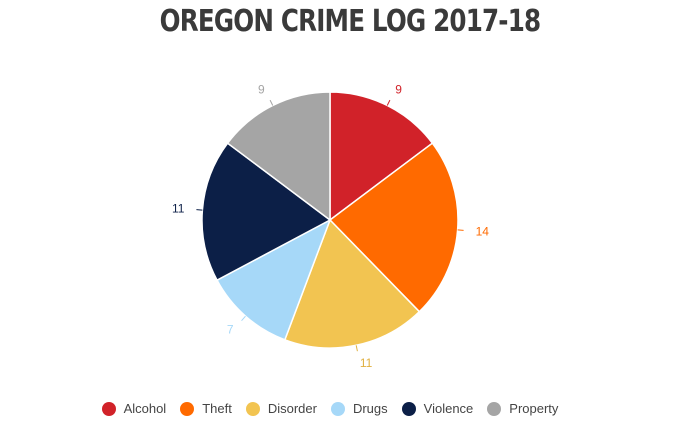 The image size is (700, 436). Describe the element at coordinates (292, 408) in the screenshot. I see `legend-label: Disorder` at that location.